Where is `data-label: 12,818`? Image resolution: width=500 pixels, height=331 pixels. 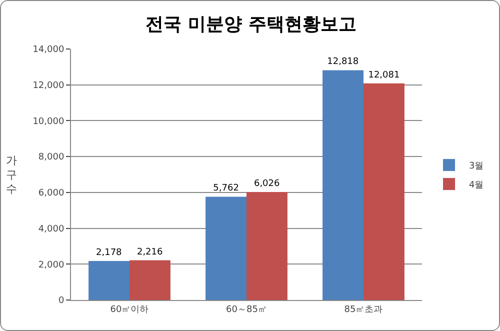
data-label: 12,818 is located at coordinates (343, 62).